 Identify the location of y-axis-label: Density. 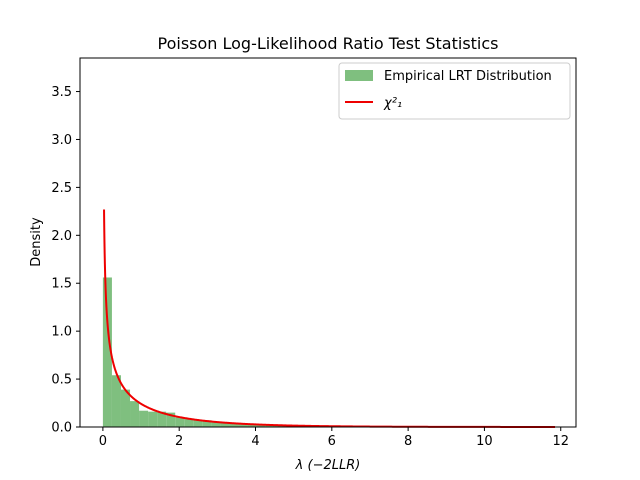
(36, 242).